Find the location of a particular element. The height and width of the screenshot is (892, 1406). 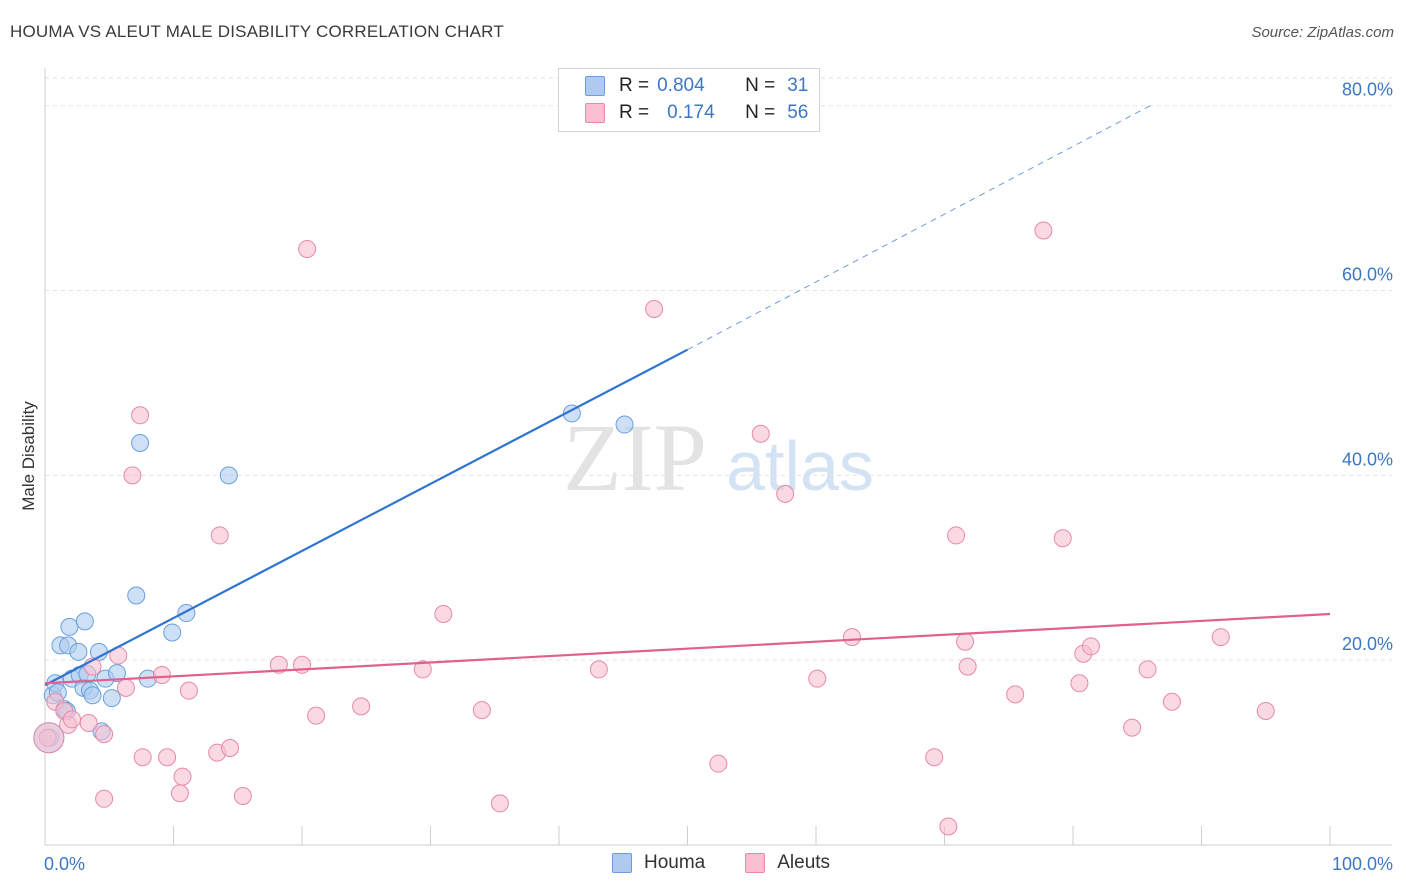

legend-row-aleuts: R = 0.174 N = 56 is located at coordinates (696, 113).